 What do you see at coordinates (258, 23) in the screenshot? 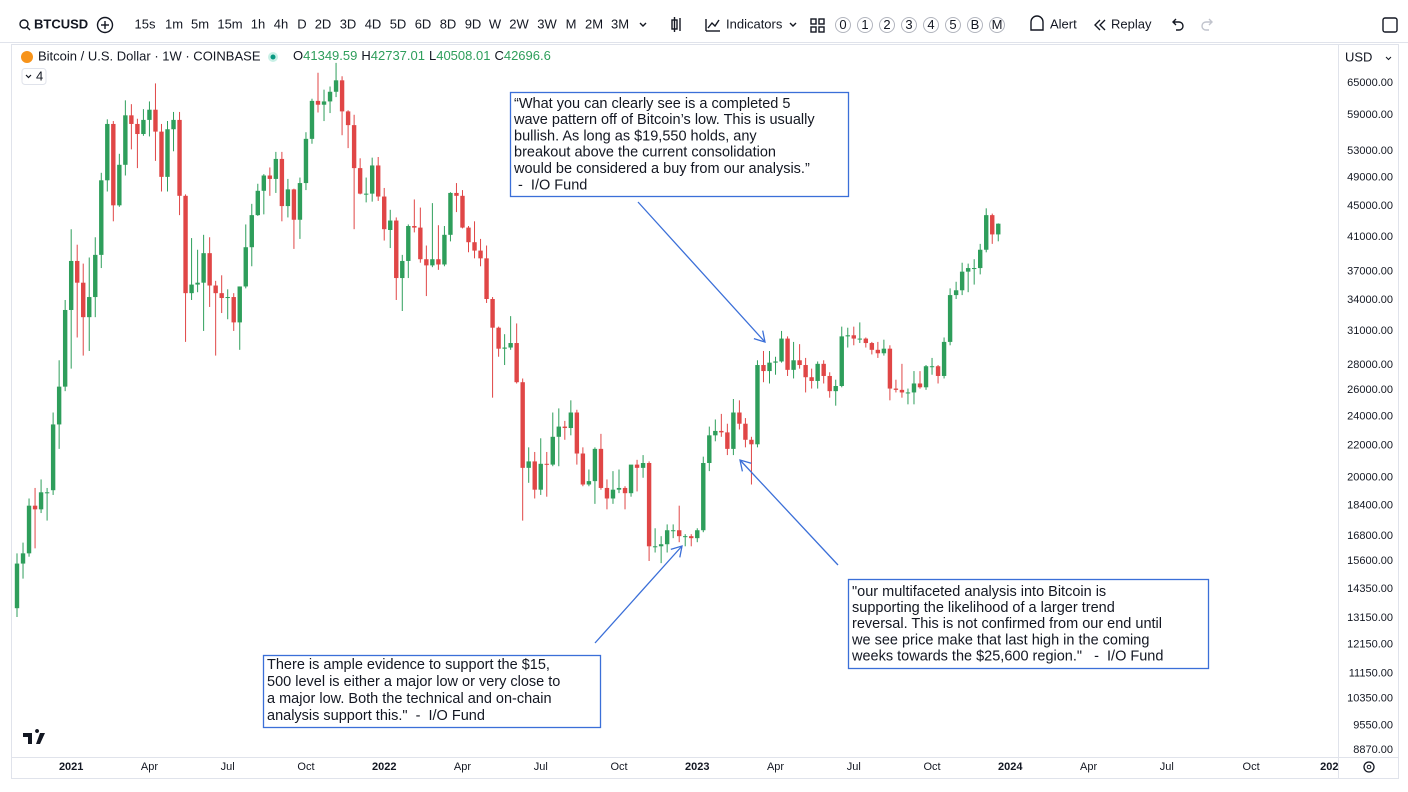
I see `interval-button: 1h` at bounding box center [258, 23].